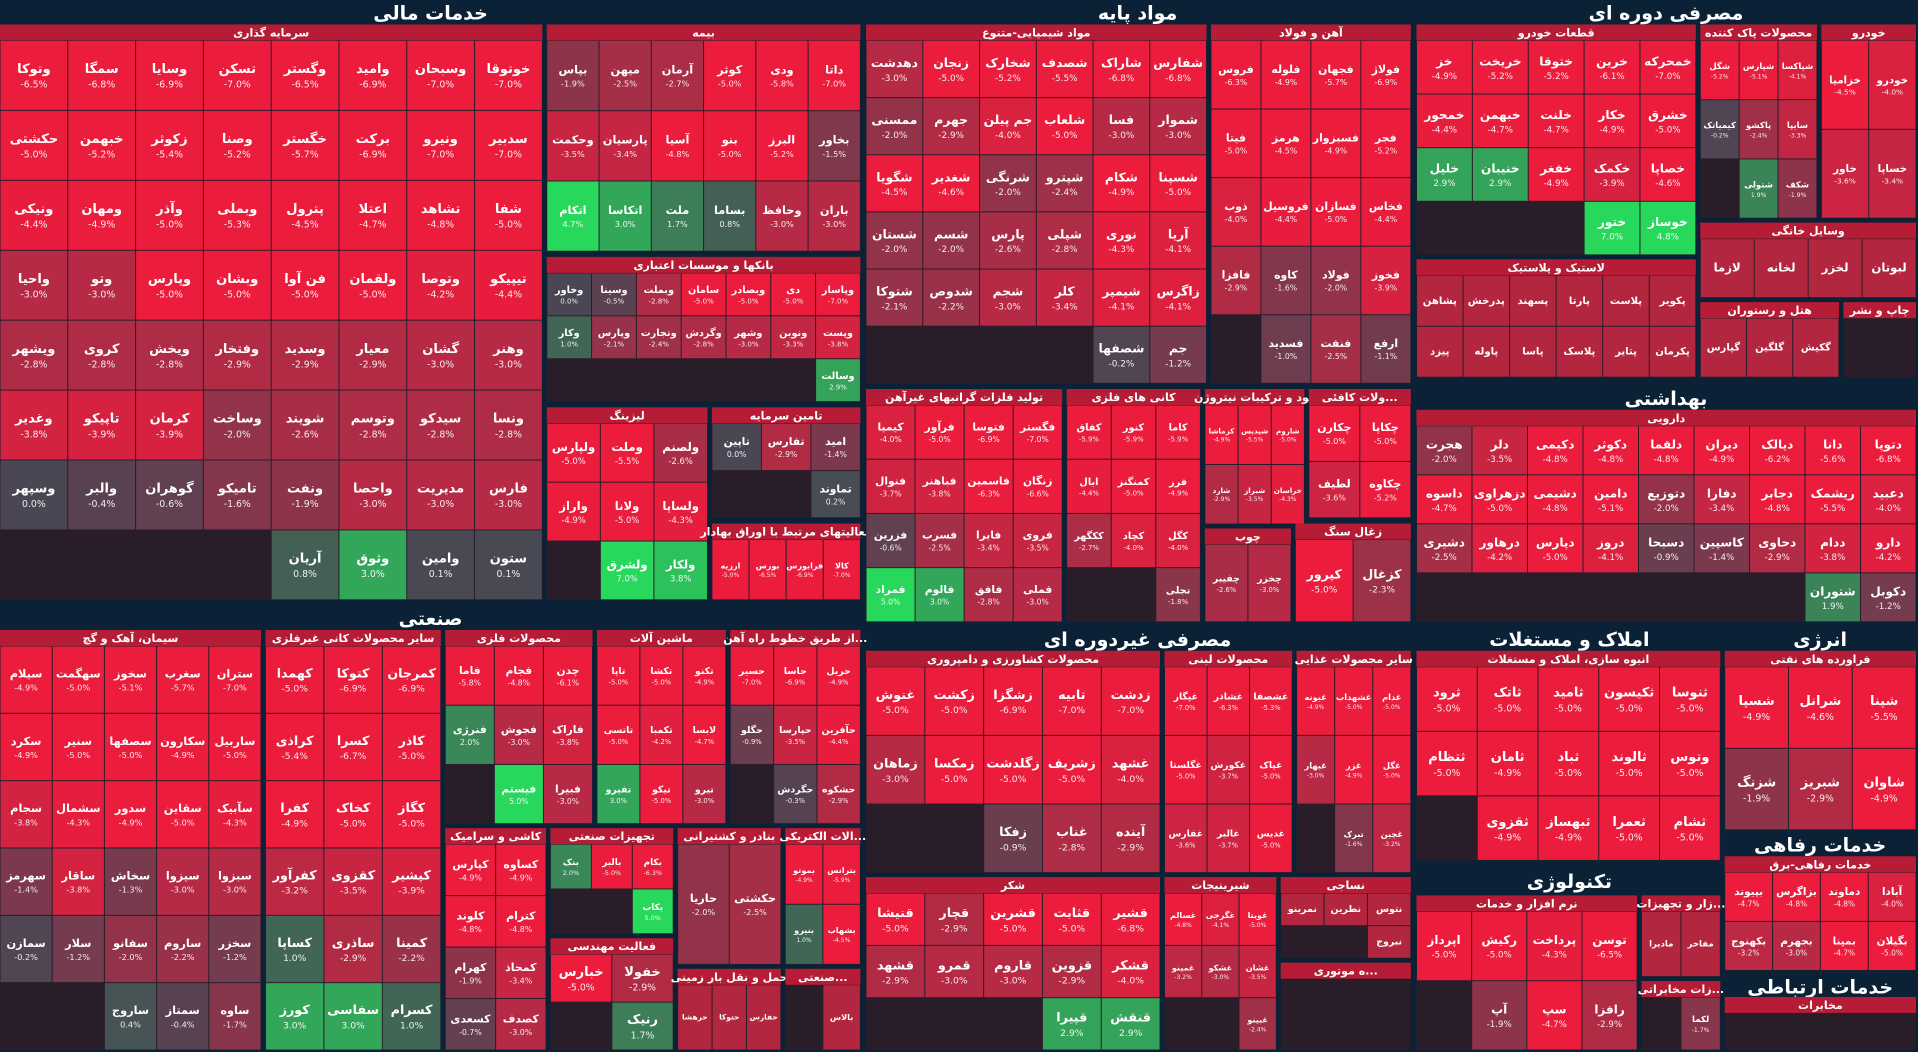  Describe the element at coordinates (581, 972) in the screenshot. I see `stock-symbol: خبارس` at that location.